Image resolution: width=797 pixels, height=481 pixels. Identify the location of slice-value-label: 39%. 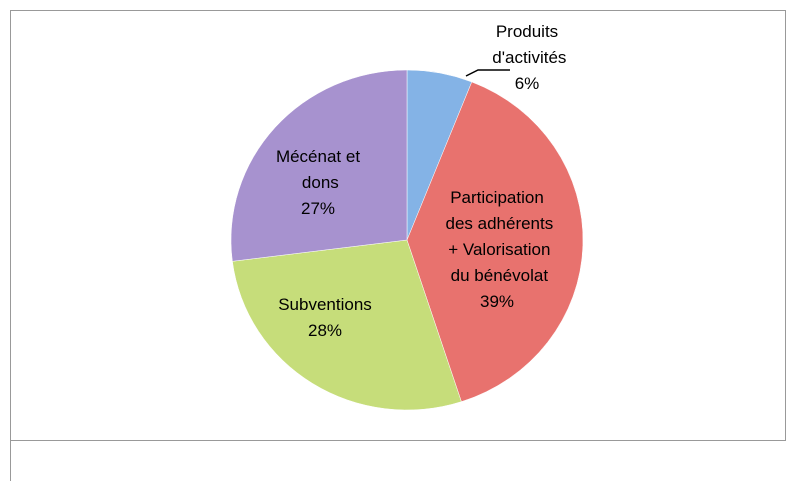
(497, 301).